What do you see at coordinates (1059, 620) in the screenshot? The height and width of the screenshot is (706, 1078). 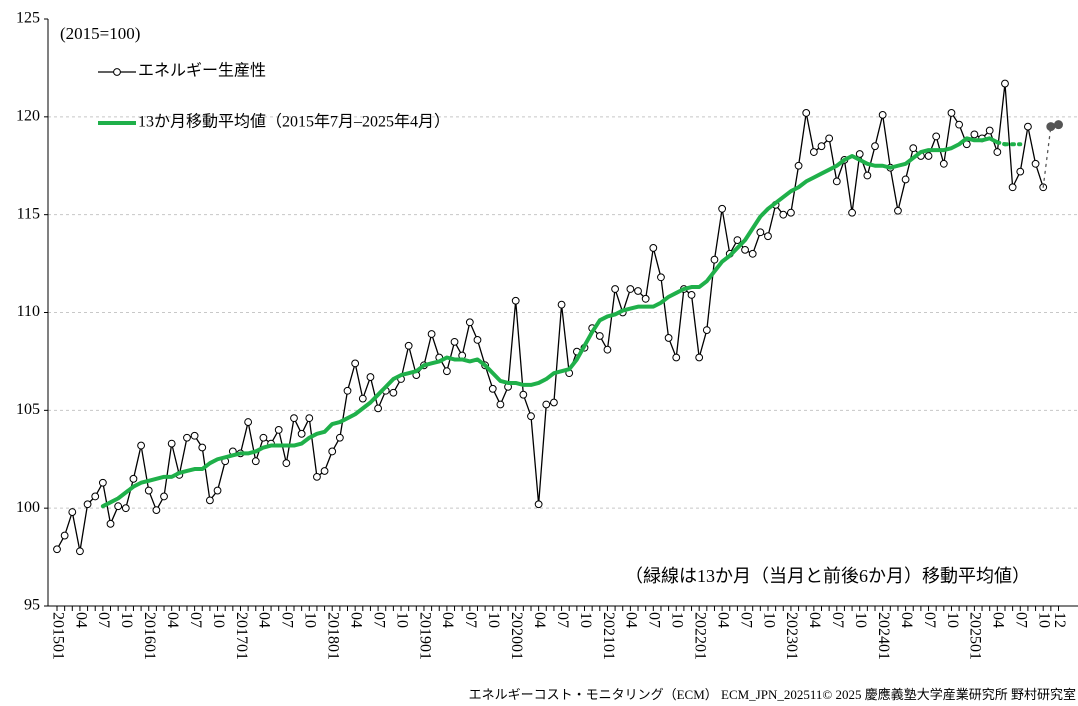 I see `x-tick-label: 12` at bounding box center [1059, 620].